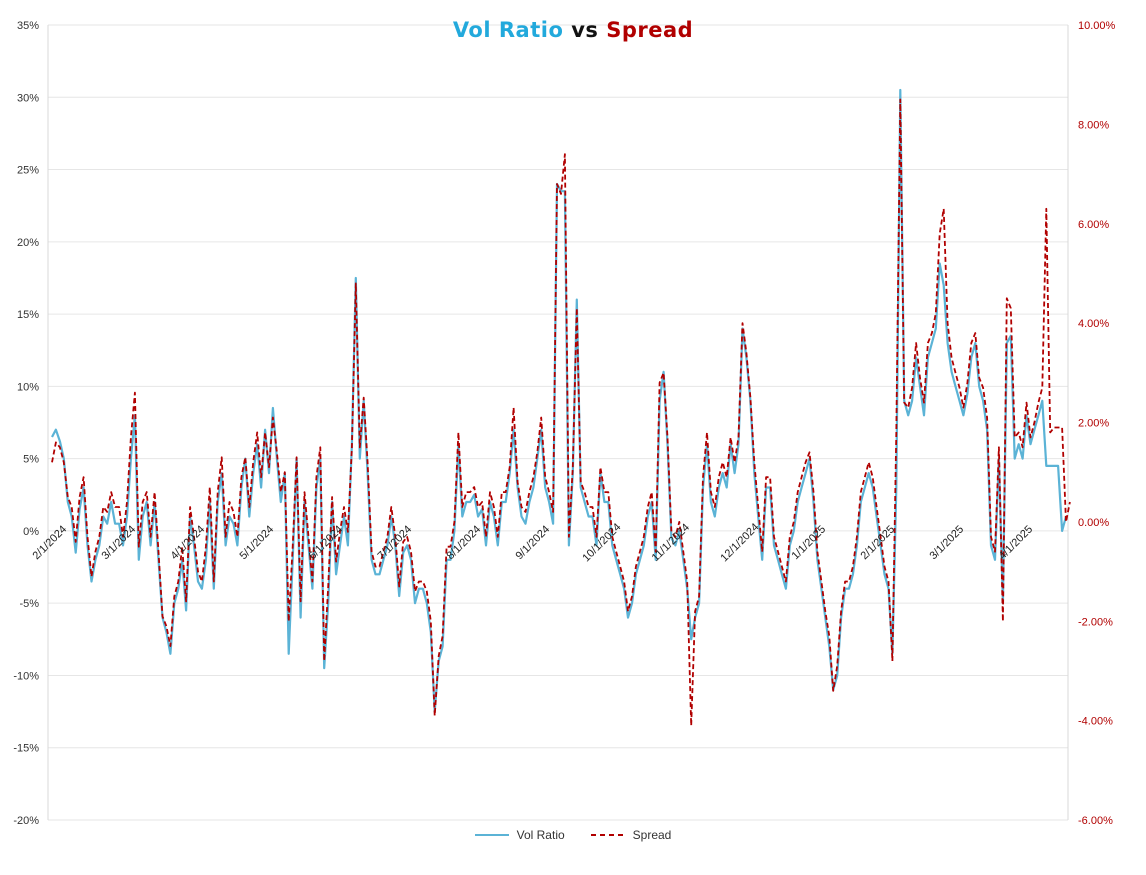 The height and width of the screenshot is (875, 1146). What do you see at coordinates (601, 542) in the screenshot?
I see `x-tick-label: 10/1/2024` at bounding box center [601, 542].